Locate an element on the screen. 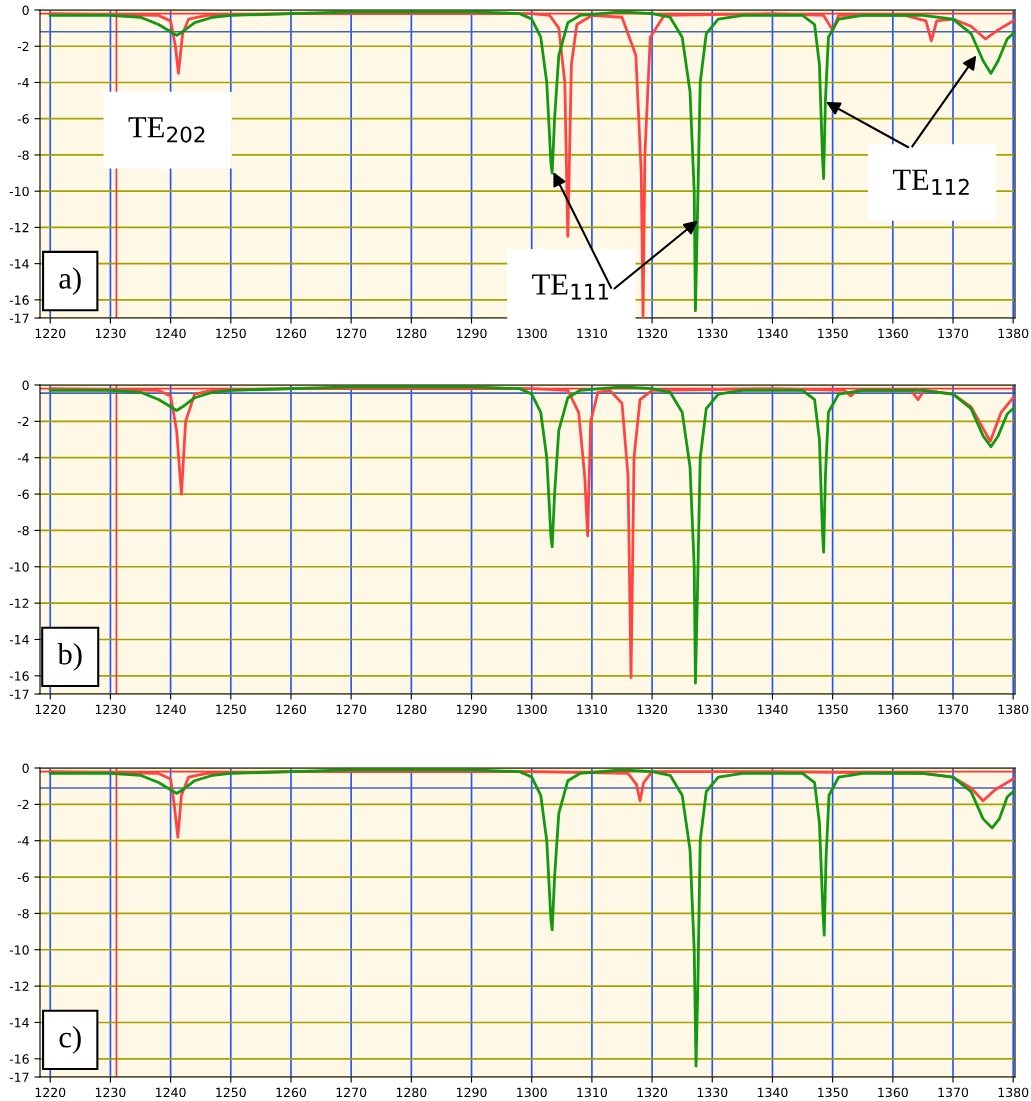 The width and height of the screenshot is (1031, 1101). annotation: TE$_{112}$ is located at coordinates (930, 182).